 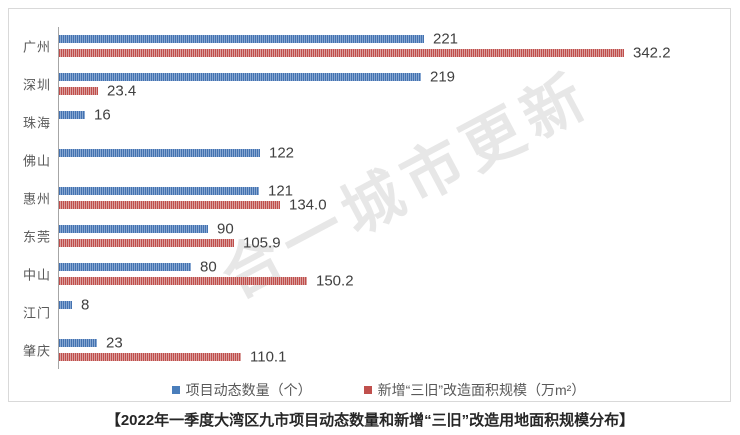 I want to click on value-label-project-count: 23, so click(x=114, y=343).